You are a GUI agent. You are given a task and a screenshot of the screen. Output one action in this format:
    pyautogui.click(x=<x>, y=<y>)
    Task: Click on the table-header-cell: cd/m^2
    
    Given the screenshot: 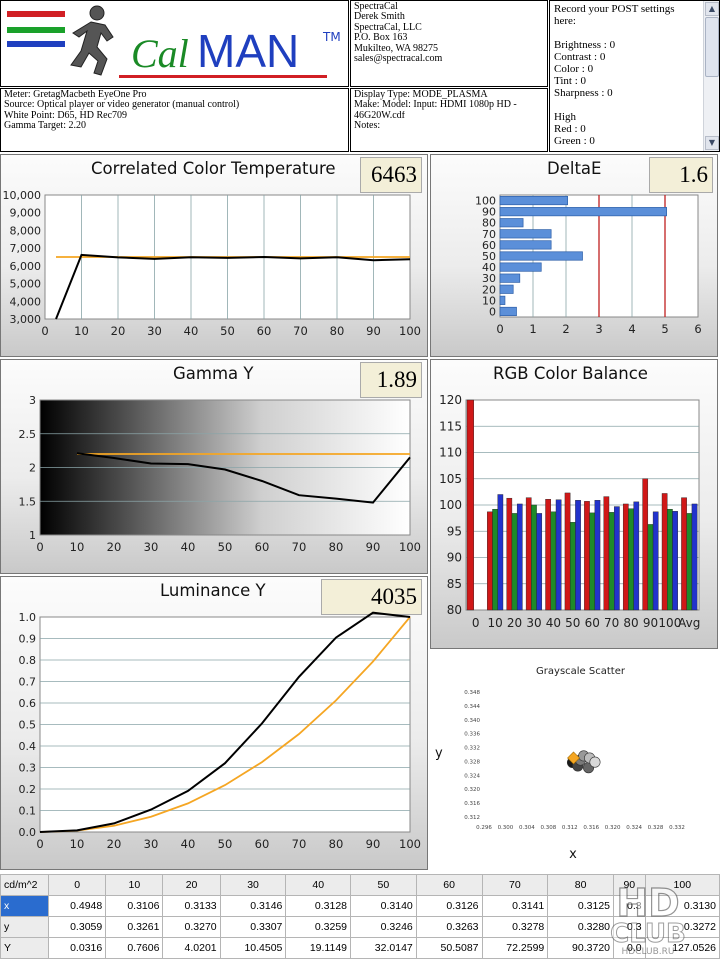 What is the action you would take?
    pyautogui.click(x=24, y=885)
    